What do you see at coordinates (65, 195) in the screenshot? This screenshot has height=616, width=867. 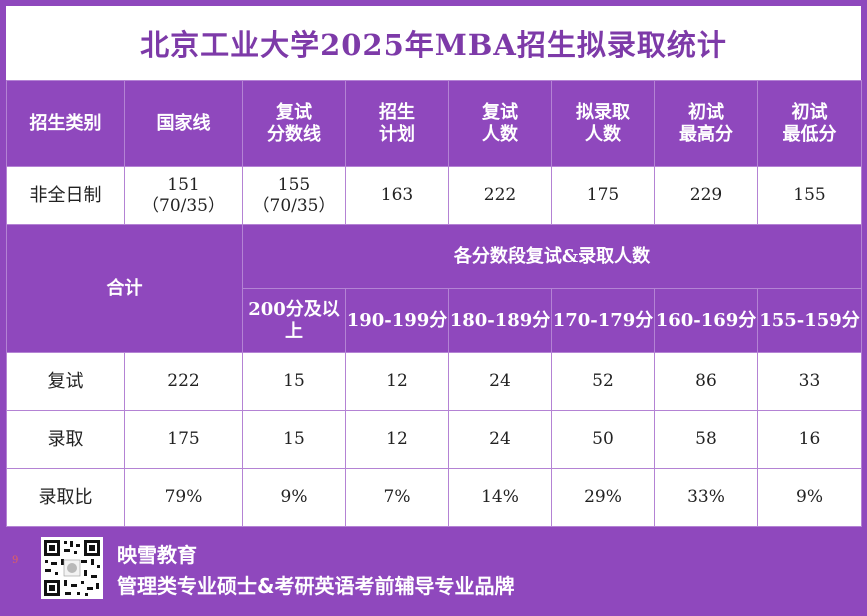 I see `category-cell: 非全日制` at bounding box center [65, 195].